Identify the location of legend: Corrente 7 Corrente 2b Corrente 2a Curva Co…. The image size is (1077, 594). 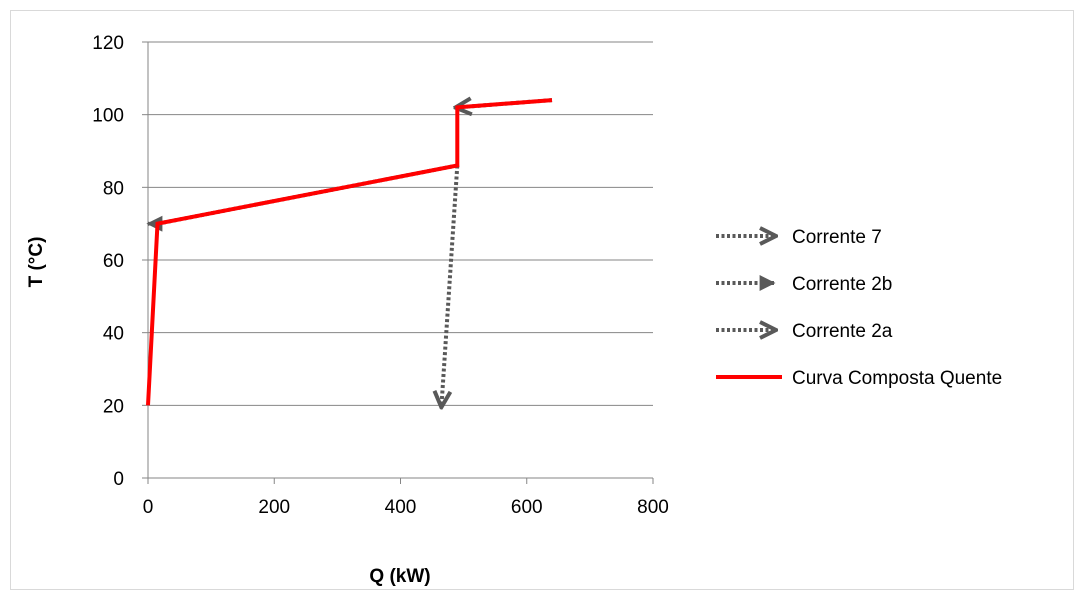
(859, 308).